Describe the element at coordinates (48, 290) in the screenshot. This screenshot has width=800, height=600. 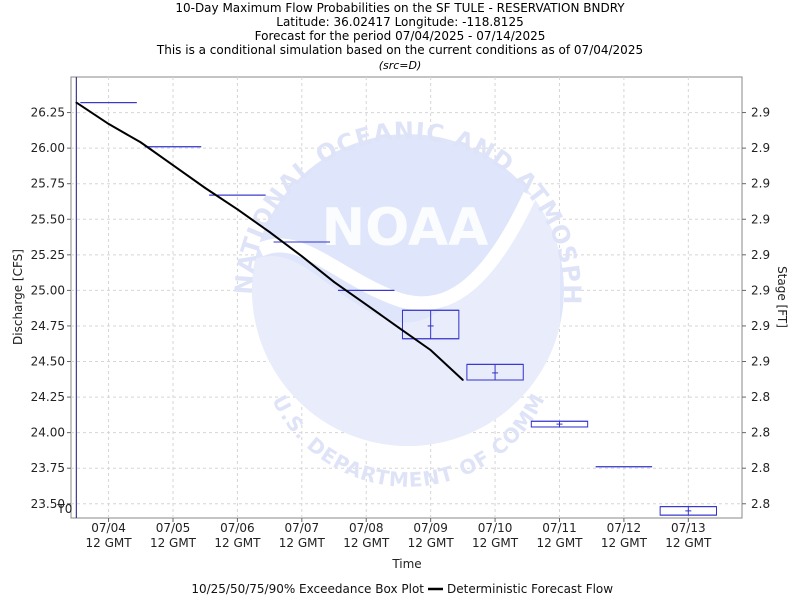
I see `y-tick-label: 25.00` at that location.